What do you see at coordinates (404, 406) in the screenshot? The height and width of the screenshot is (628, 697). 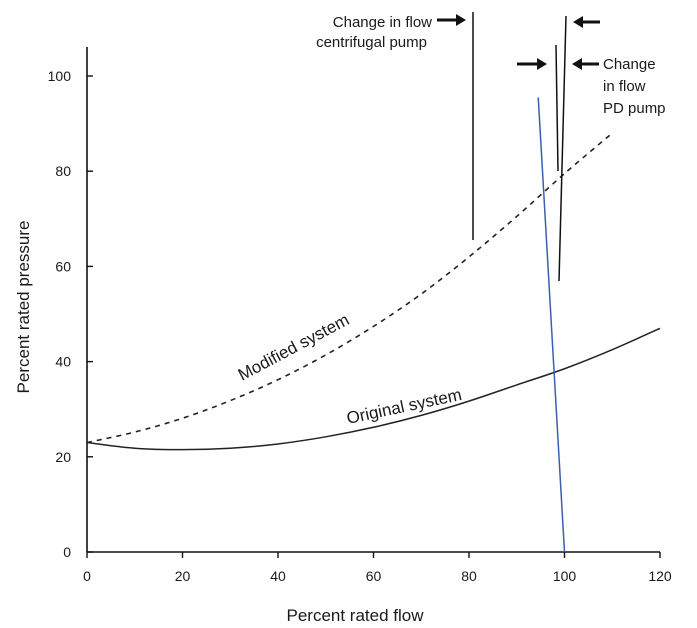 I see `original-system-label: Original system` at bounding box center [404, 406].